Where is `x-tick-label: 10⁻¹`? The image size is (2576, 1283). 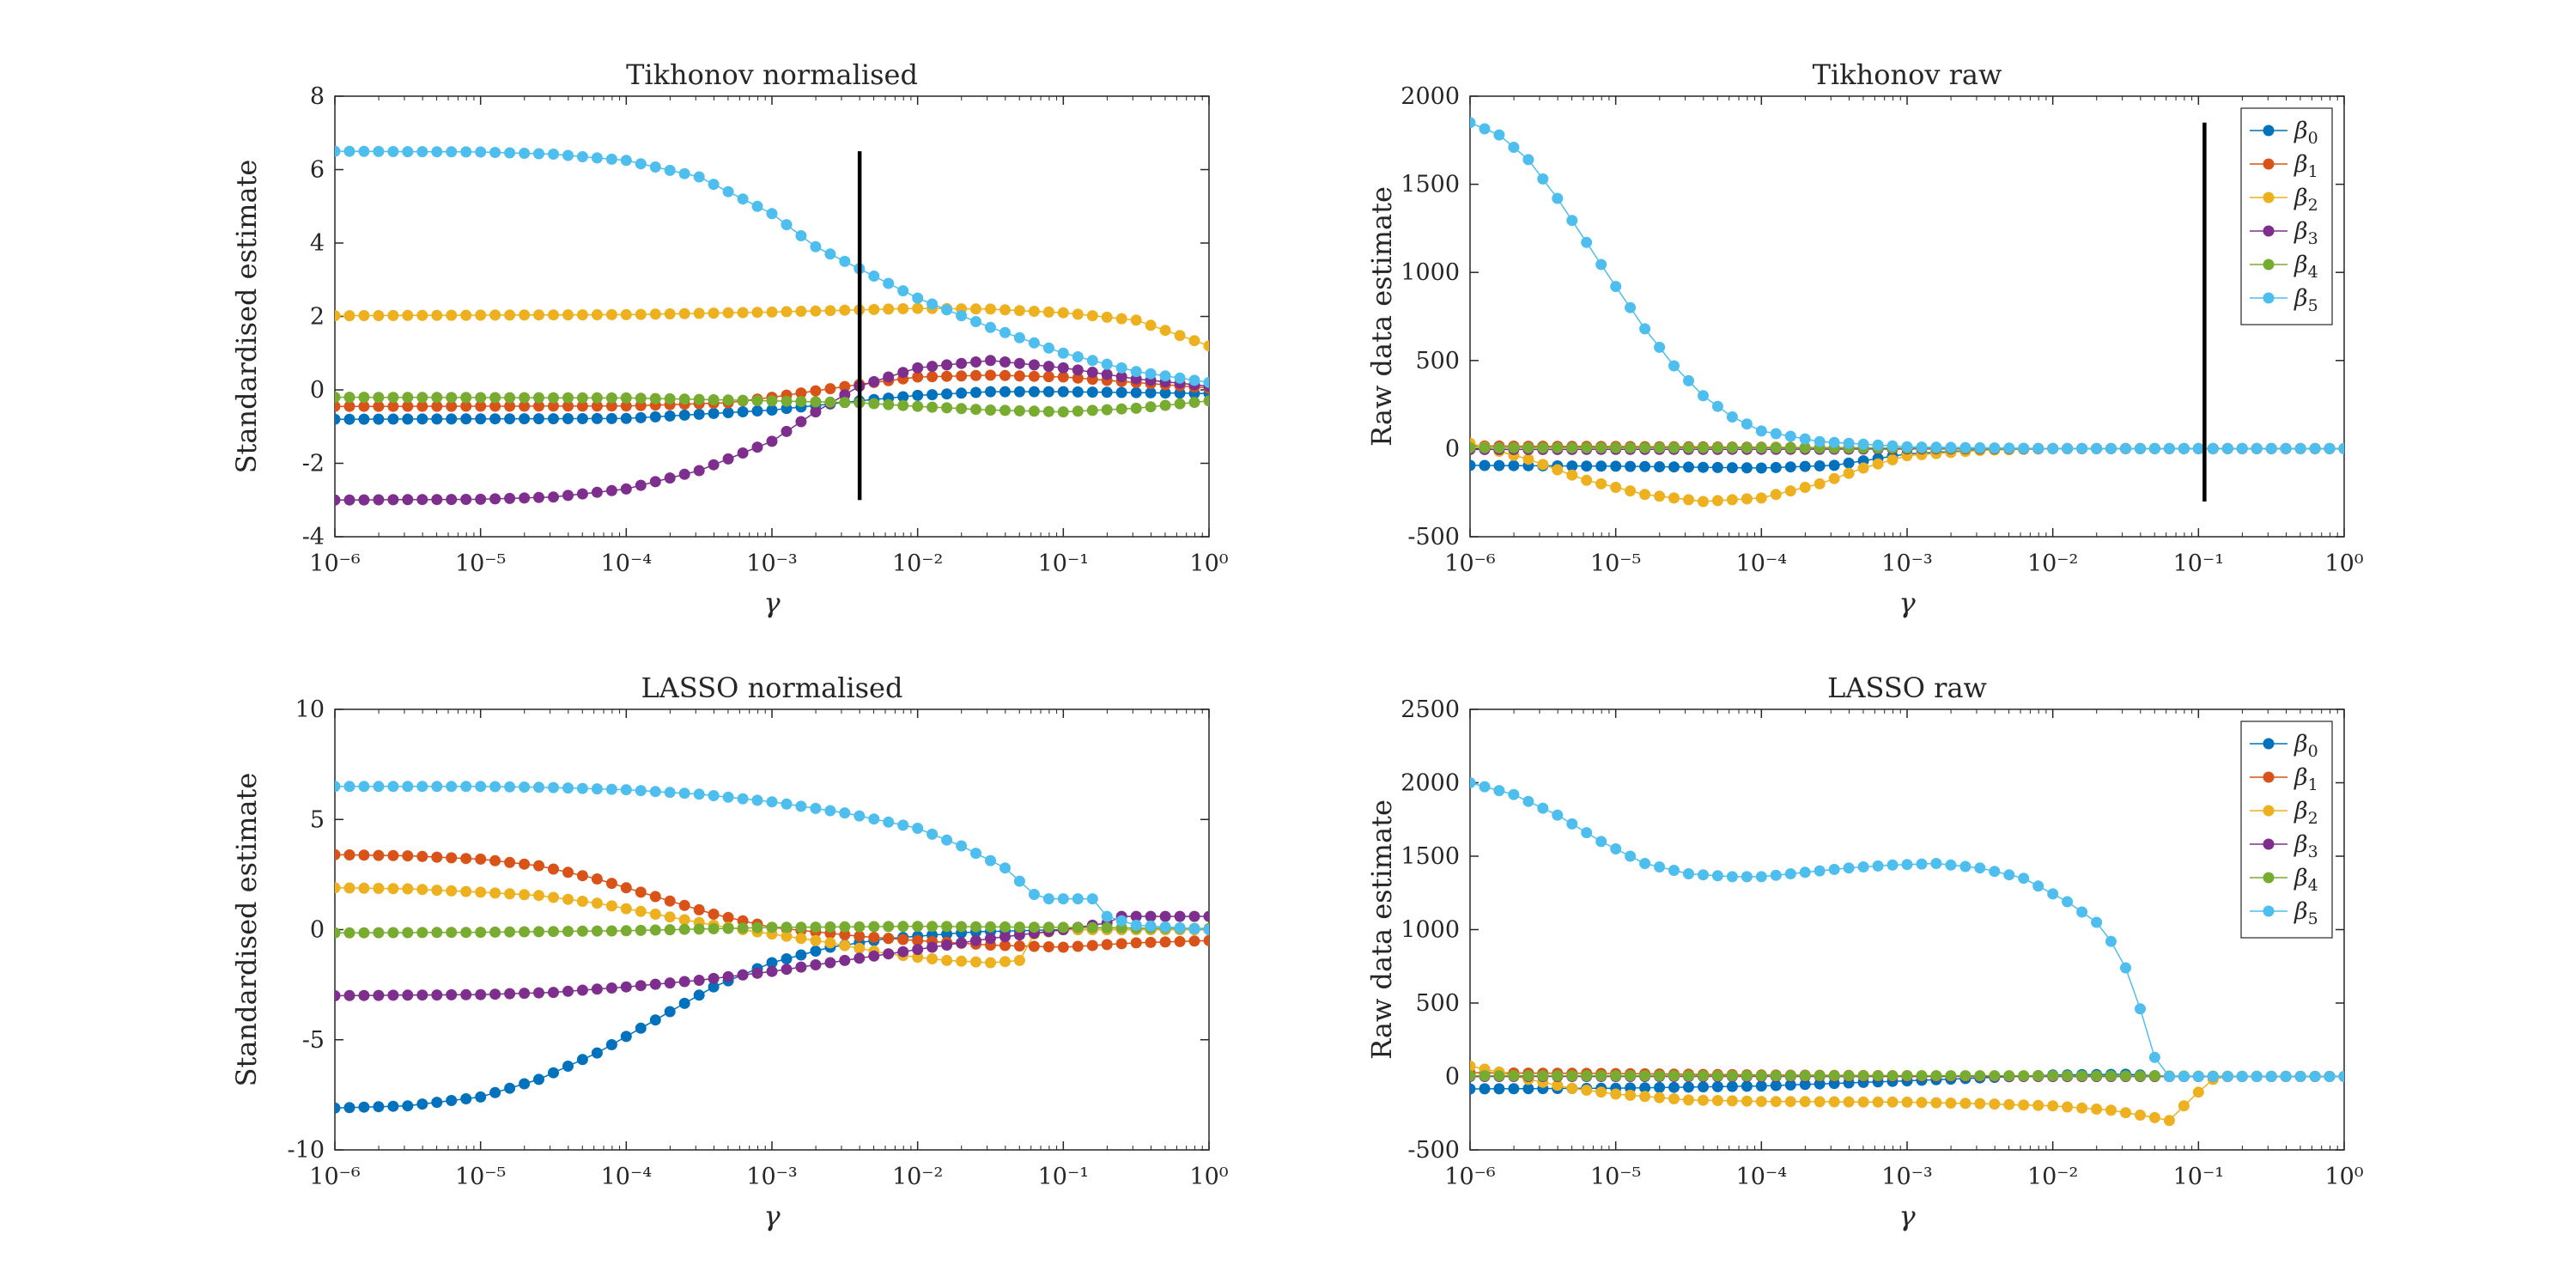 x-tick-label: 10⁻¹ is located at coordinates (1063, 1177).